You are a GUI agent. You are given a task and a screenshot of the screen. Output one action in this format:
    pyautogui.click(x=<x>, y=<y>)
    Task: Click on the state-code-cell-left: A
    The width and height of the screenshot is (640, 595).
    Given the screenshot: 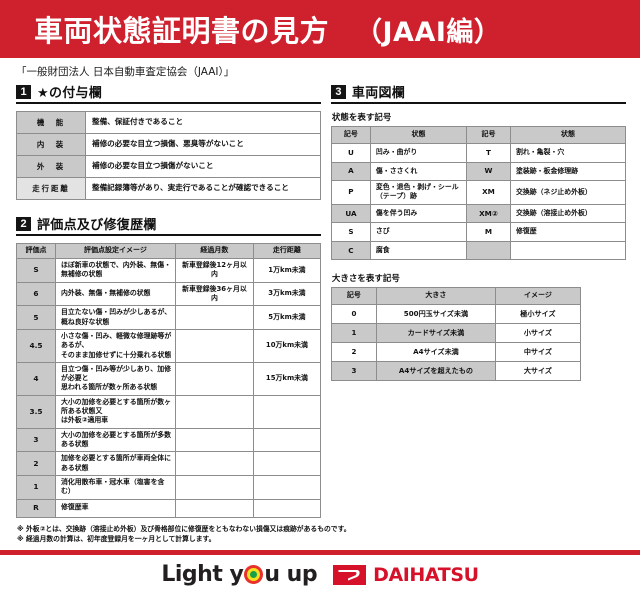 What is the action you would take?
    pyautogui.click(x=350, y=171)
    